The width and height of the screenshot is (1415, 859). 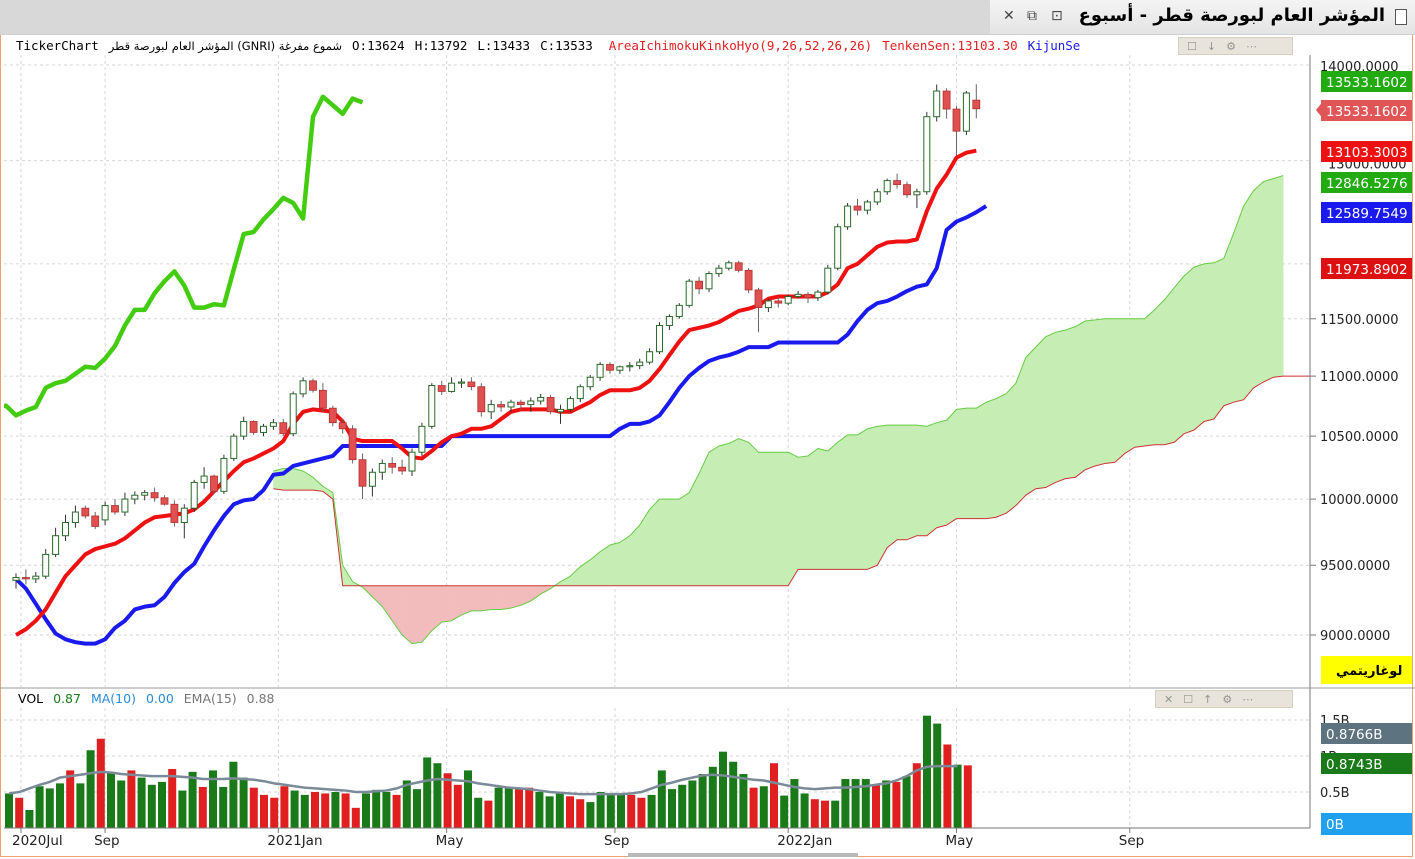 I want to click on ema-label: EMA(15), so click(x=210, y=698).